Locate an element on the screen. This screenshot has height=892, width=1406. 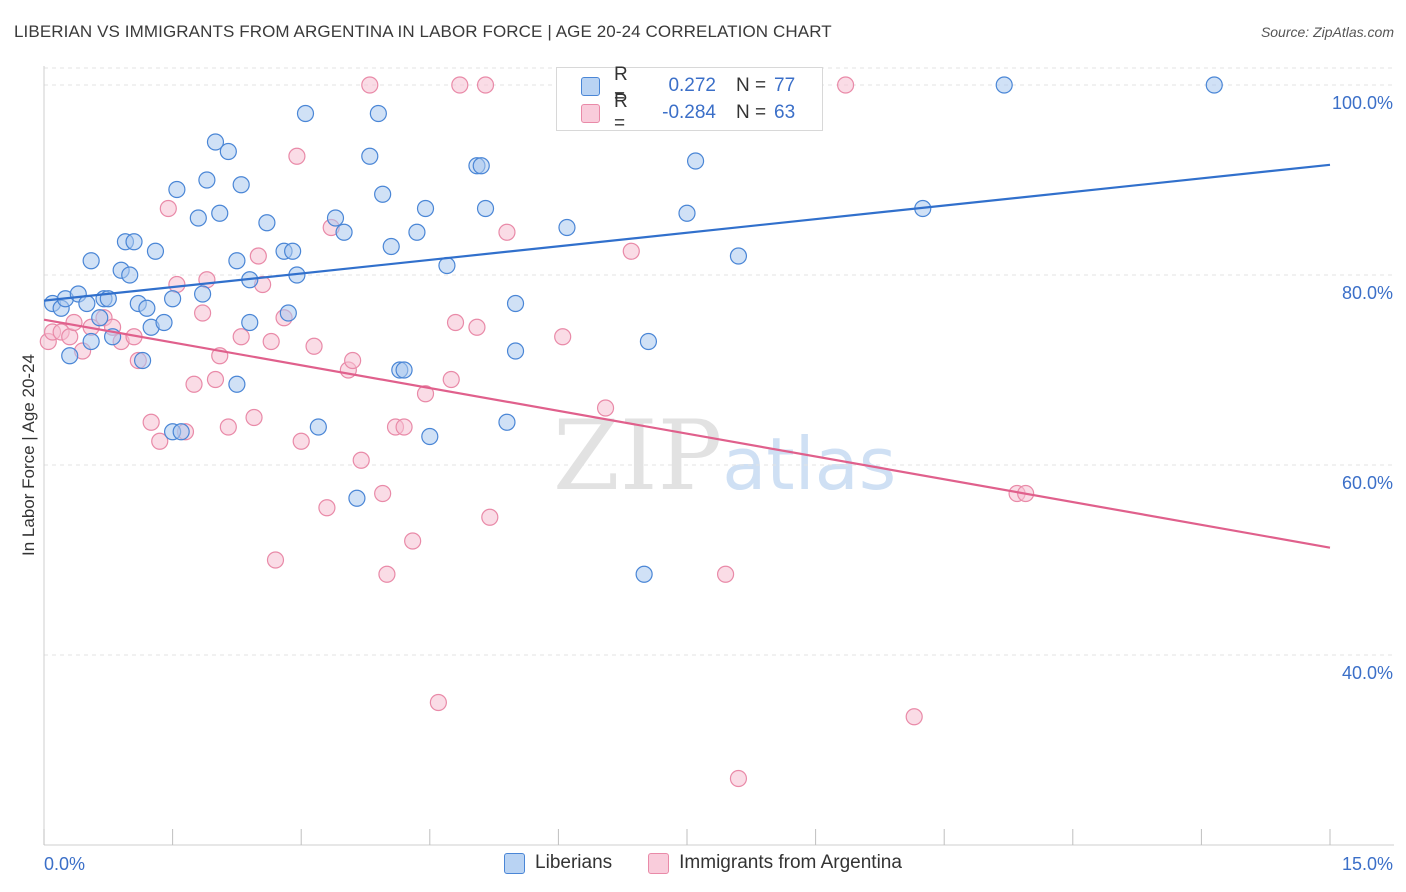
legend-r-label: R = is located at coordinates (621, 112).